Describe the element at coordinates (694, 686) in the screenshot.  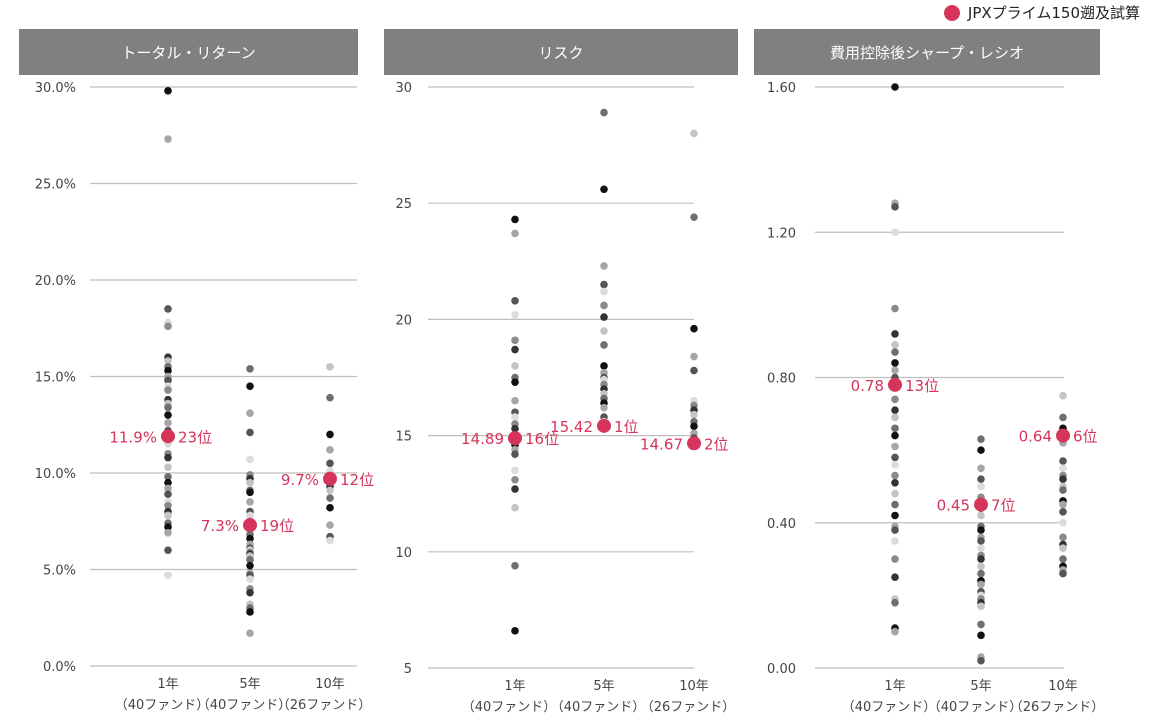
I see `x-category-label: 10年` at that location.